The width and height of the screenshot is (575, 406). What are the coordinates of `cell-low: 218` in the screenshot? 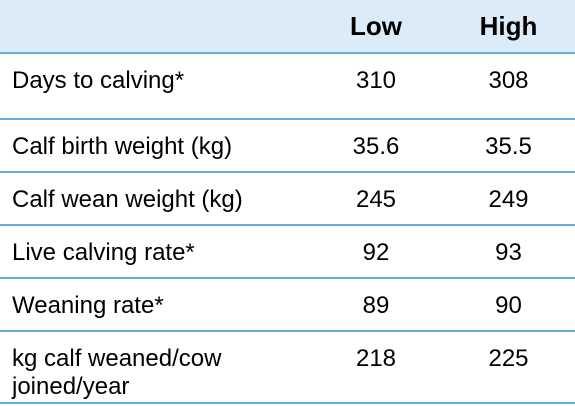 It's located at (376, 367).